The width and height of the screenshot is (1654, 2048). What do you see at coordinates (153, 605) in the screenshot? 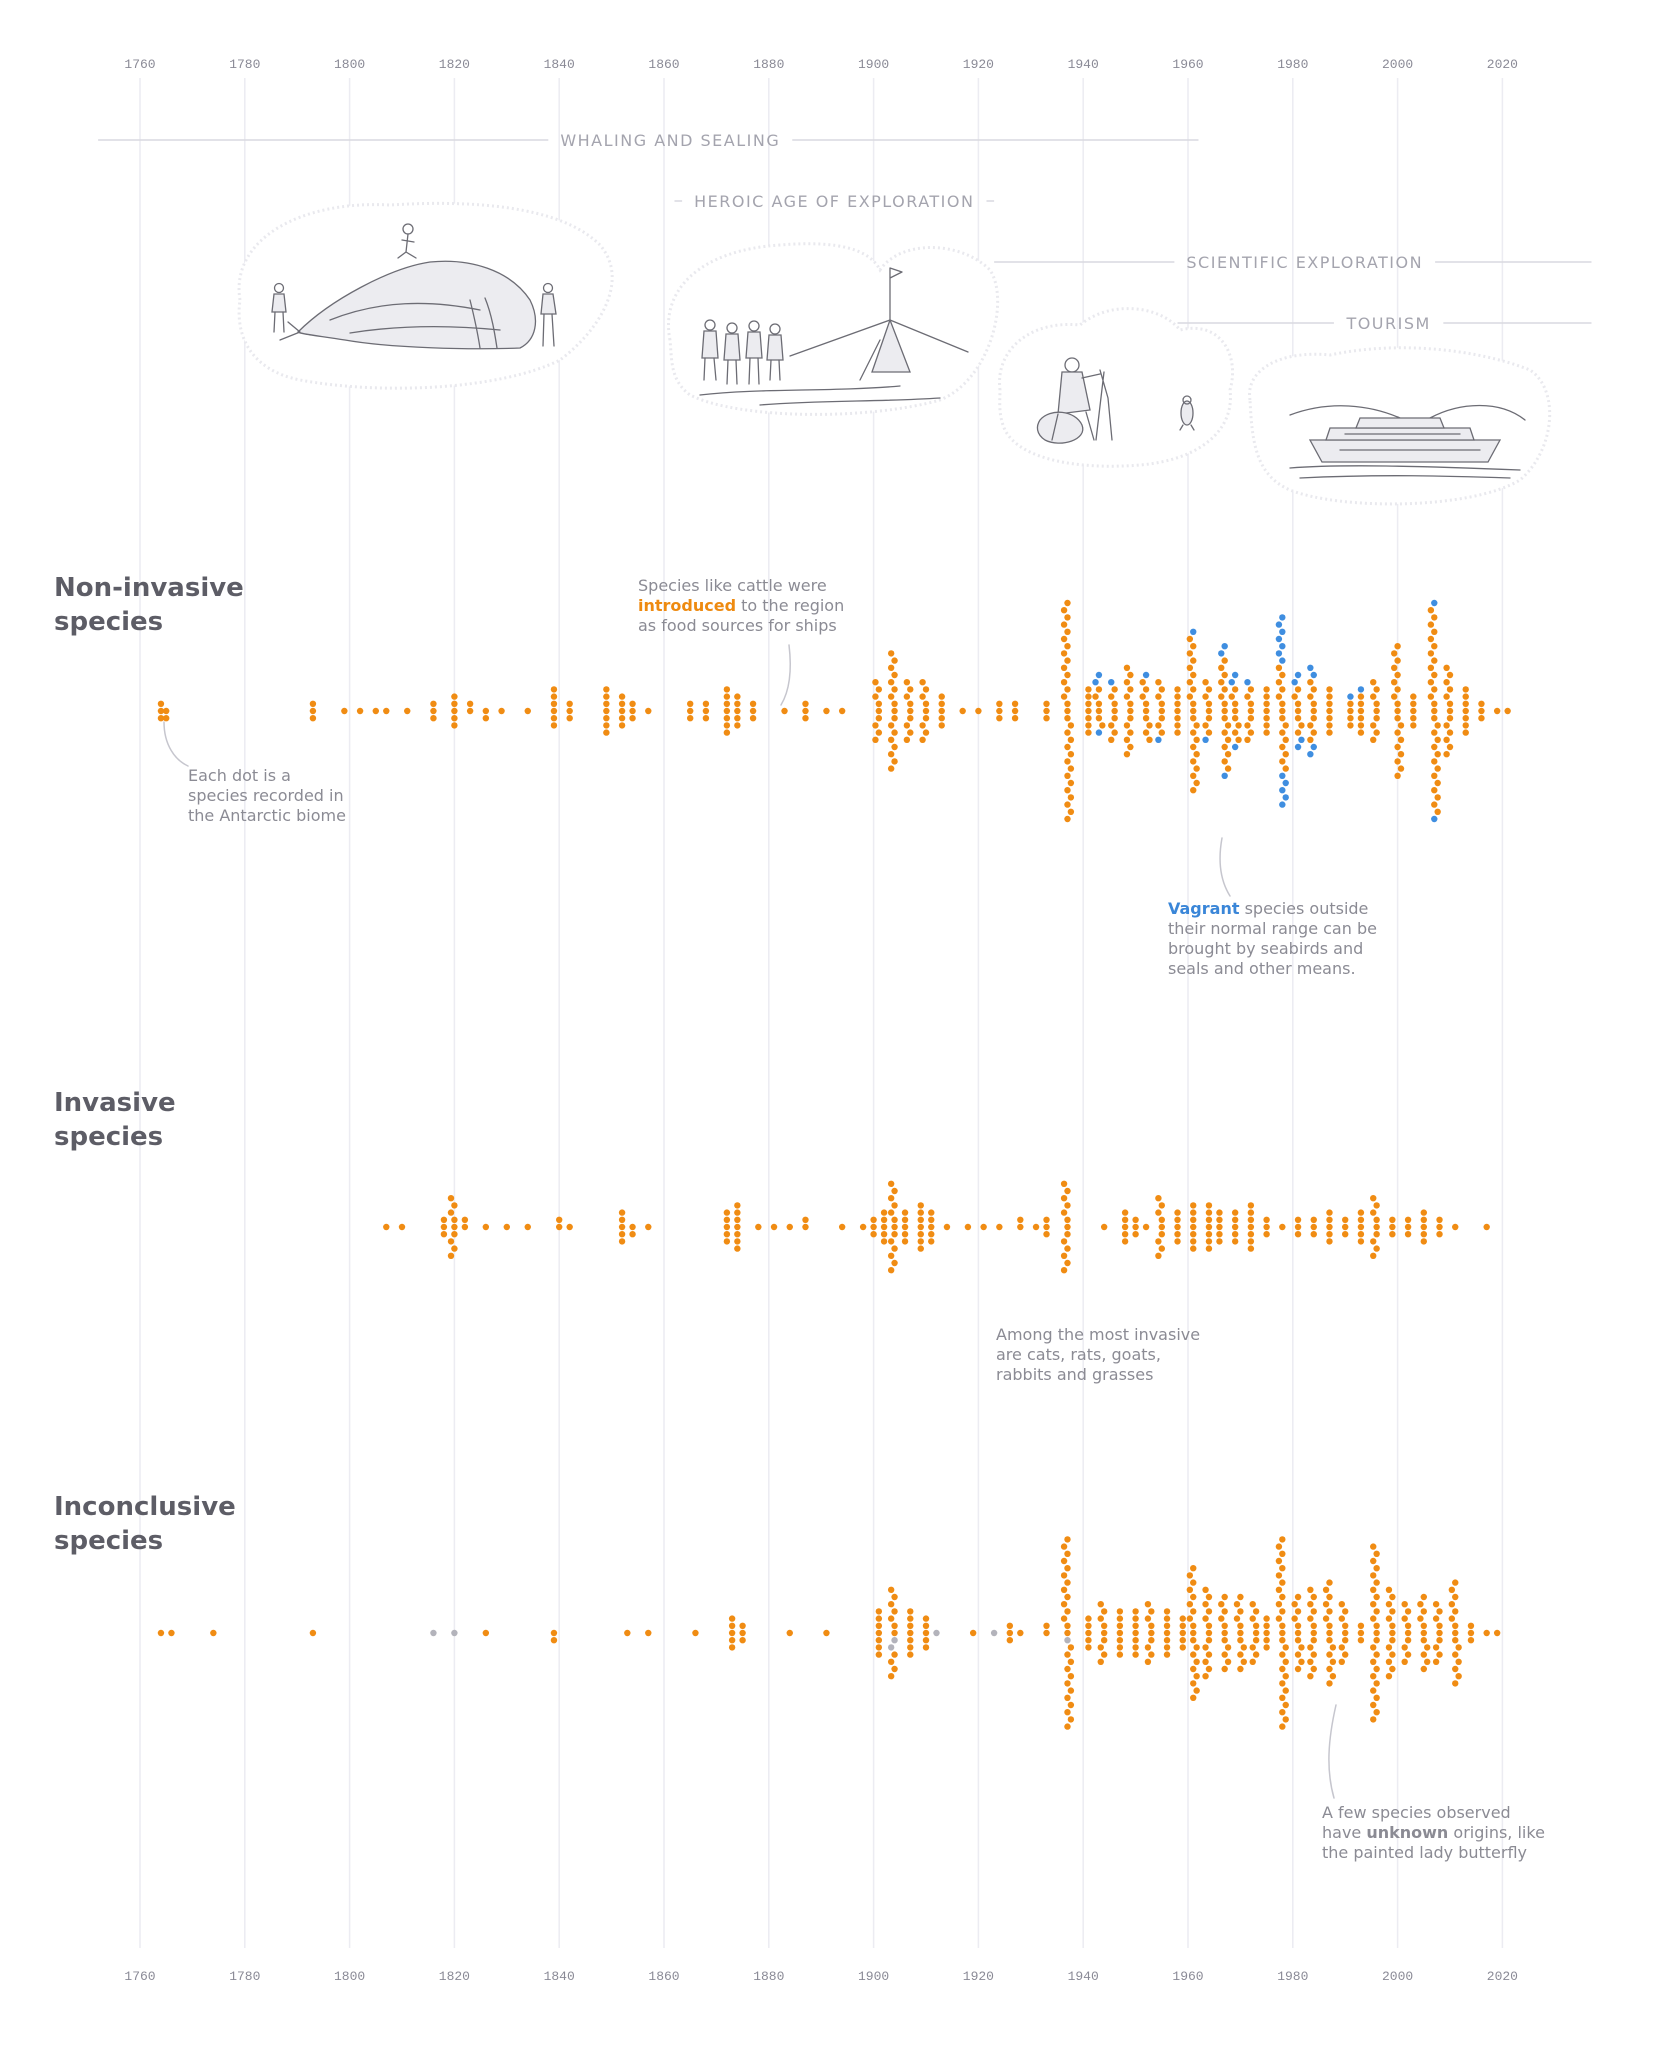
I see `section-title-non-invasive: Non-invasive species` at bounding box center [153, 605].